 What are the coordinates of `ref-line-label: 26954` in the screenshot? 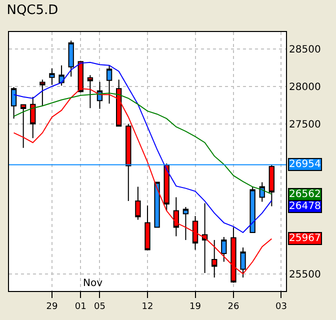 It's located at (305, 164).